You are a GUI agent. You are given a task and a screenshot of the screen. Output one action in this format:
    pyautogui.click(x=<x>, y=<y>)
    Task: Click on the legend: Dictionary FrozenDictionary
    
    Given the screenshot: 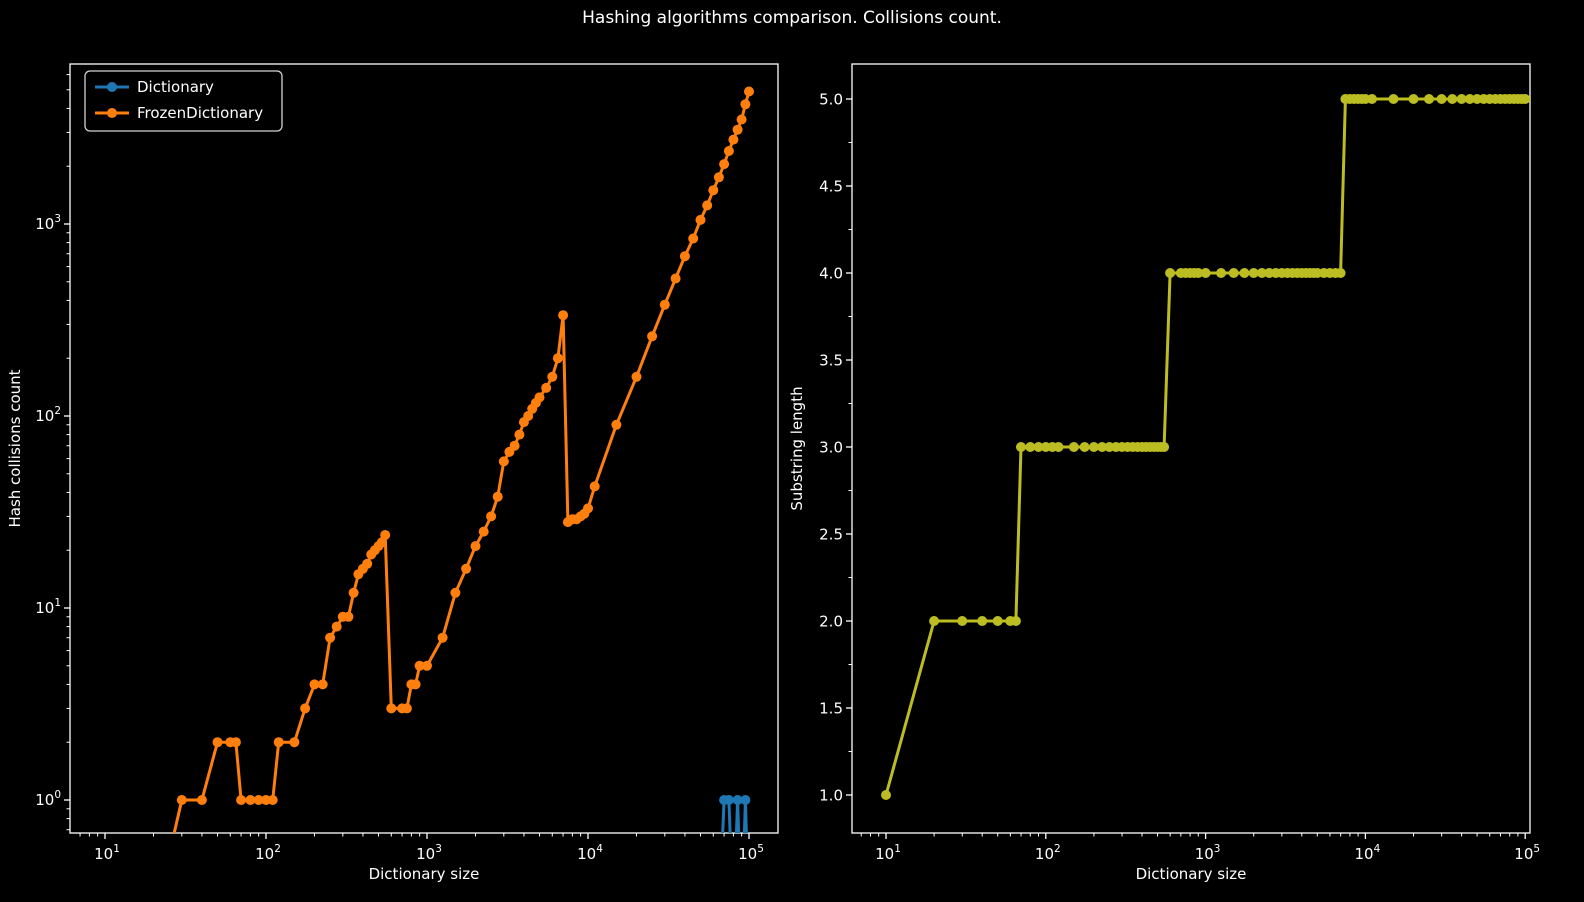 What is the action you would take?
    pyautogui.click(x=183, y=101)
    